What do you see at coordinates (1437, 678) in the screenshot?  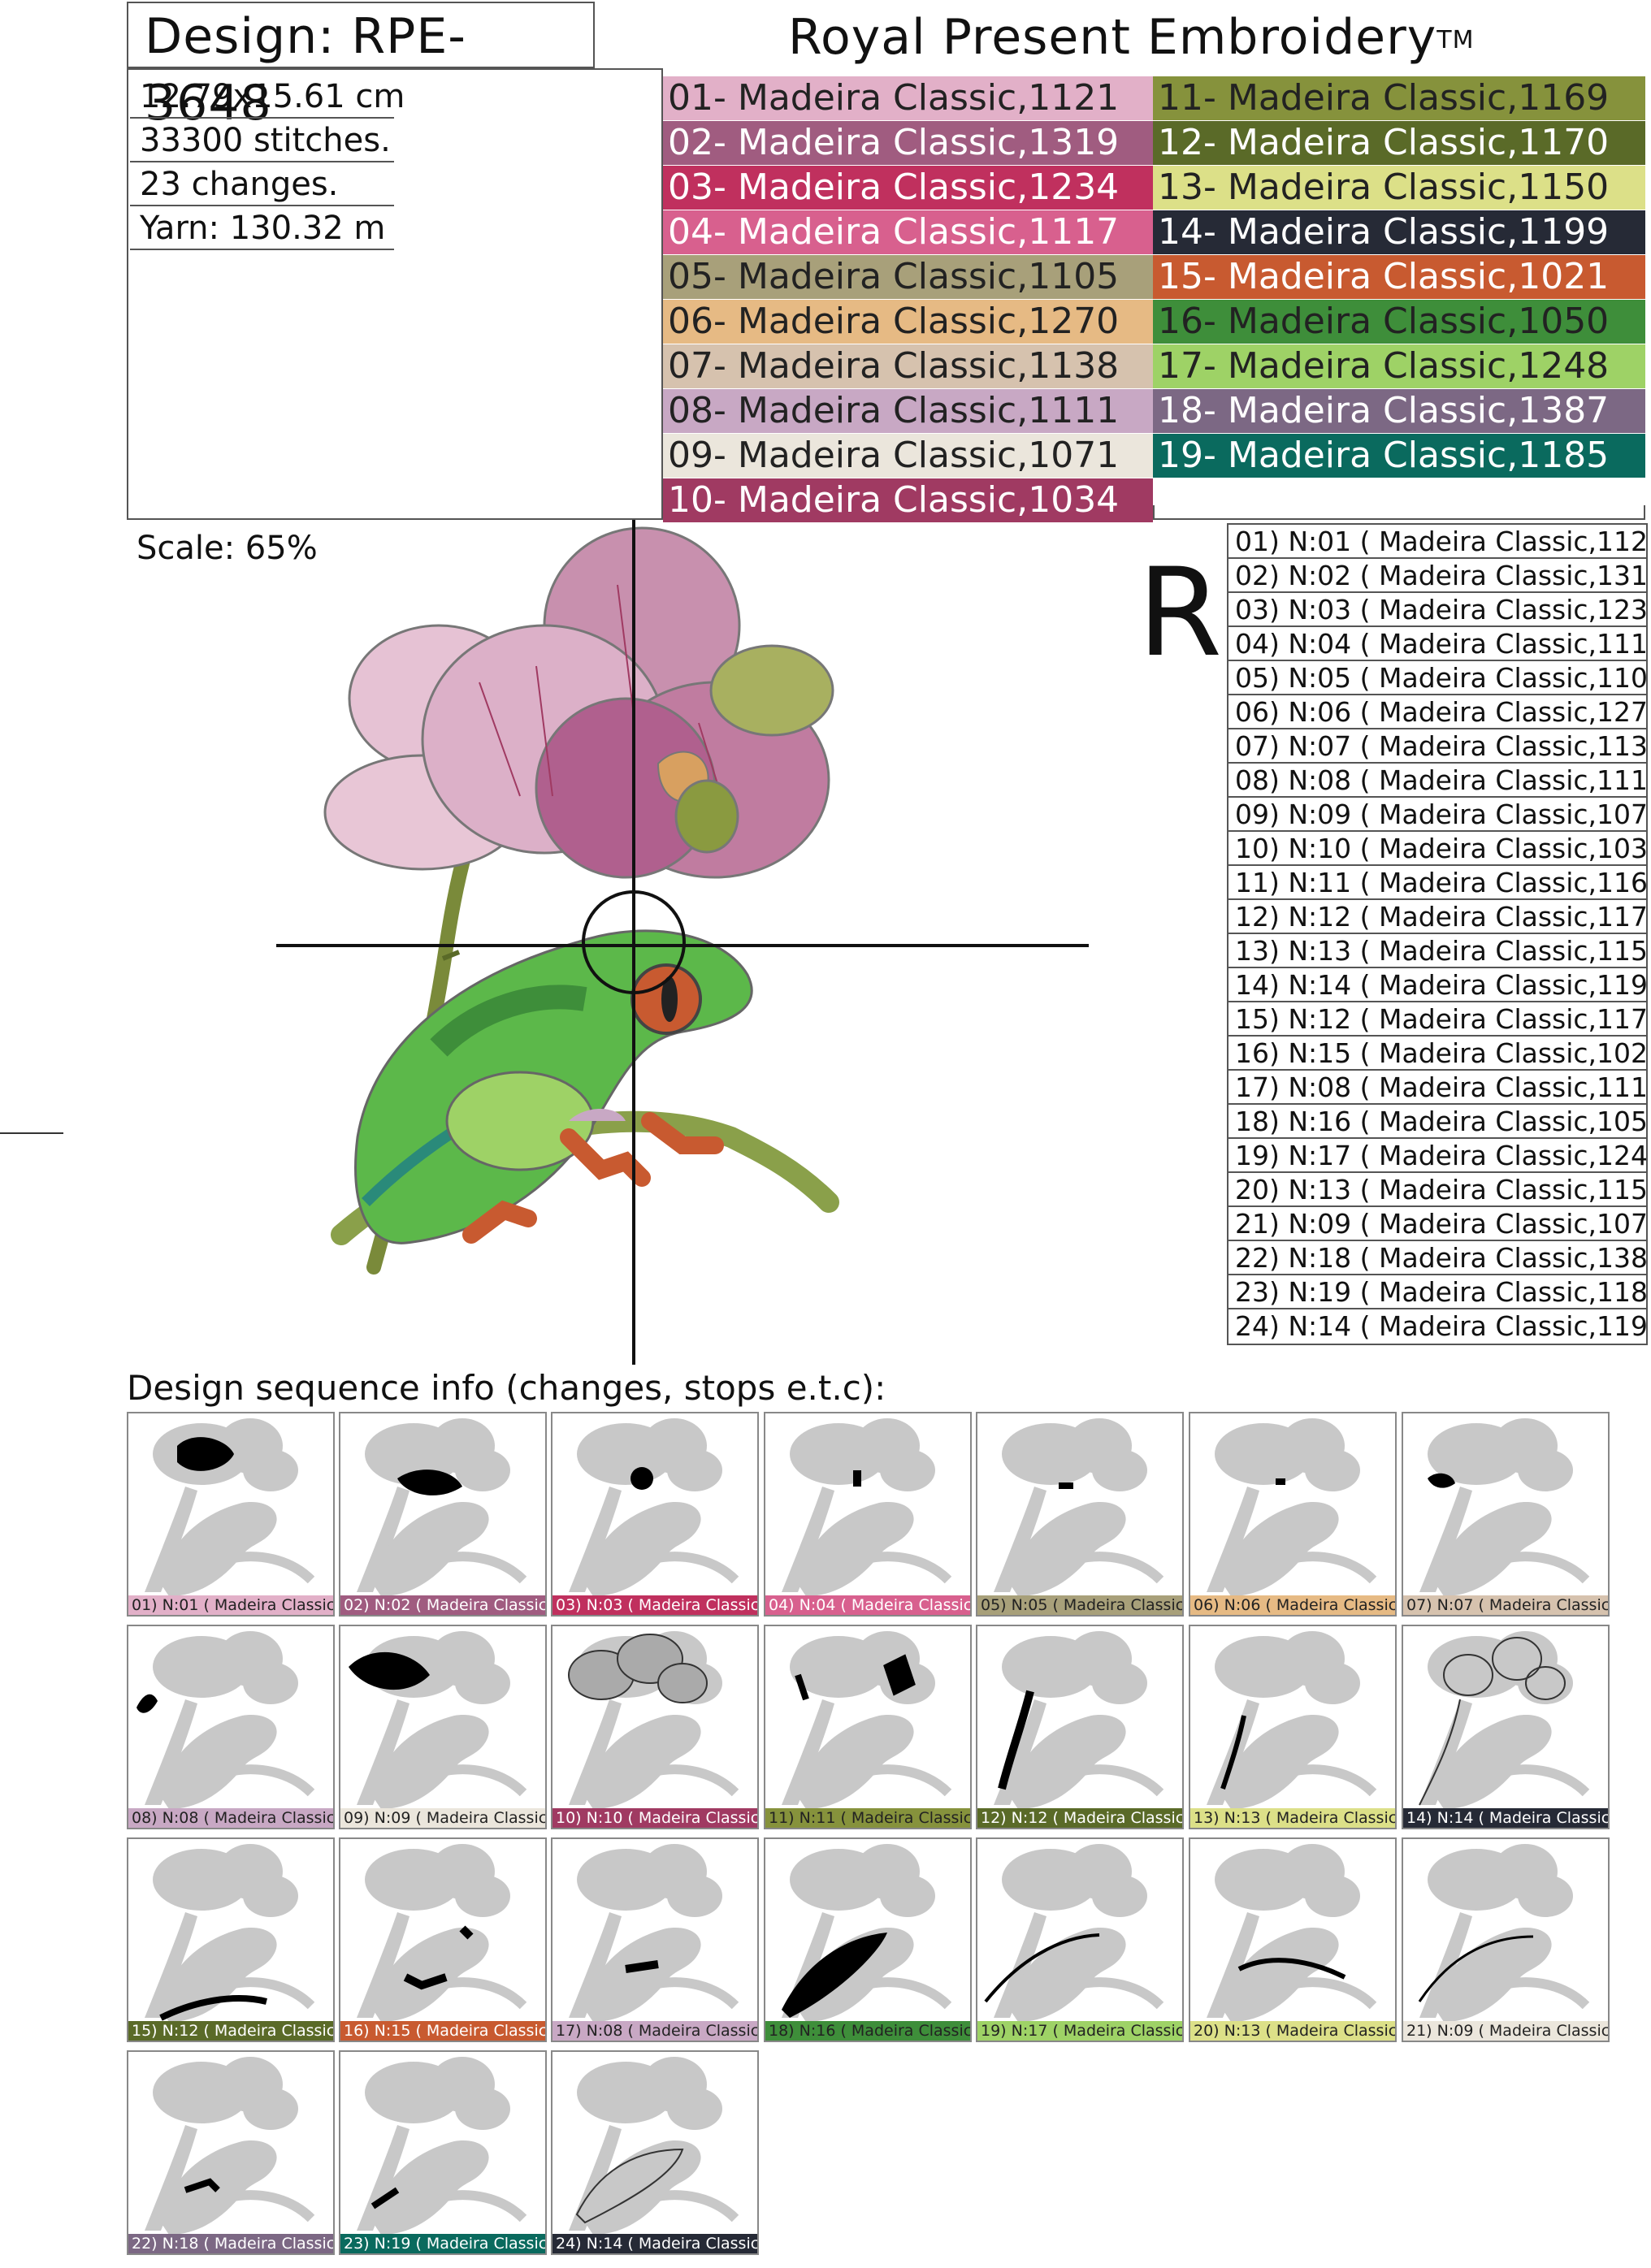 I see `sequence-row: 05) N:05 ( Madeira Classic,1105)` at bounding box center [1437, 678].